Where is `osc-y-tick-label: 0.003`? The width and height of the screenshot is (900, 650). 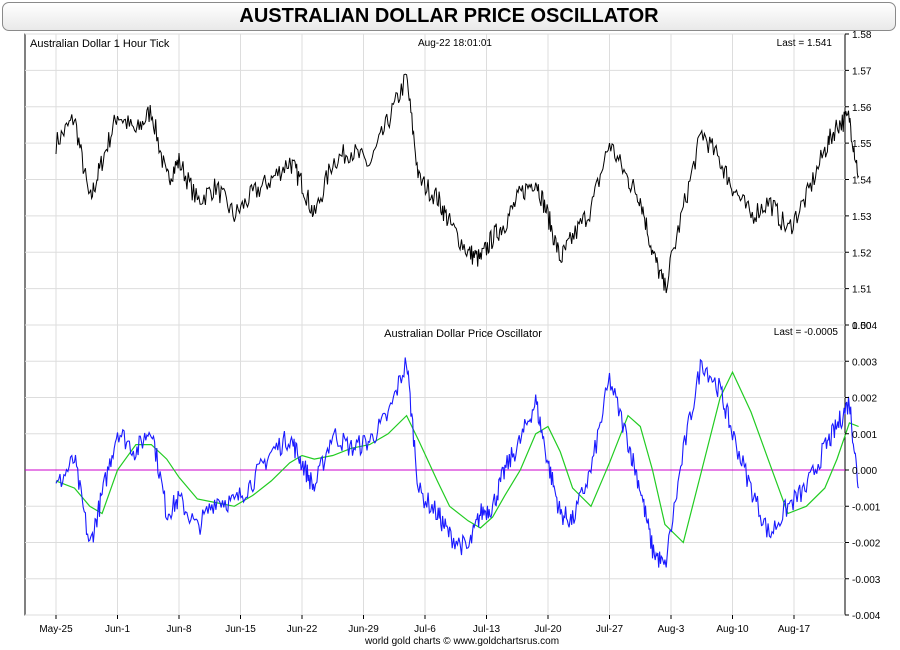 osc-y-tick-label: 0.003 is located at coordinates (864, 362).